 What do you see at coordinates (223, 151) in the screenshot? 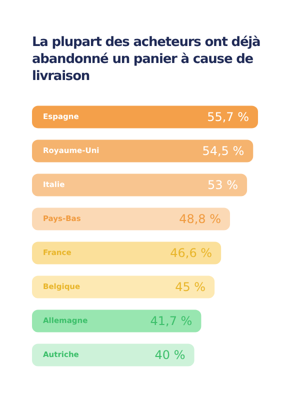
I see `data-label: 54,5 %` at bounding box center [223, 151].